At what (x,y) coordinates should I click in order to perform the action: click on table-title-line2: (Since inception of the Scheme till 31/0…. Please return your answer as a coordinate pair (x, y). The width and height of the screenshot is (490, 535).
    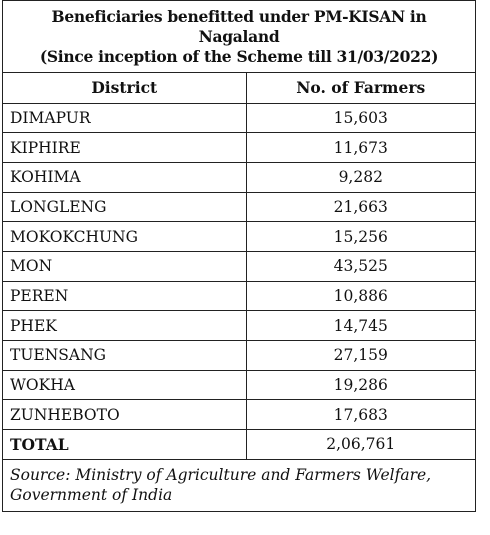
    Looking at the image, I should click on (239, 56).